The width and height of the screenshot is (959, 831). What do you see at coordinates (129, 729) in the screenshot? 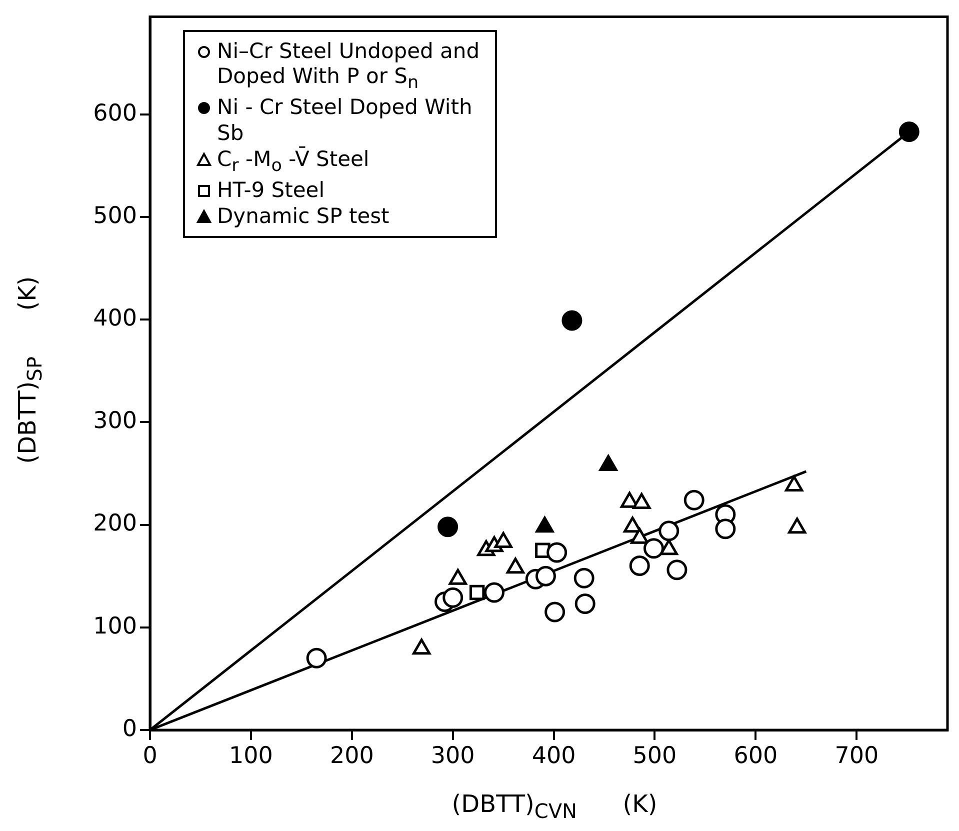
I see `y-tick-label: 0` at bounding box center [129, 729].